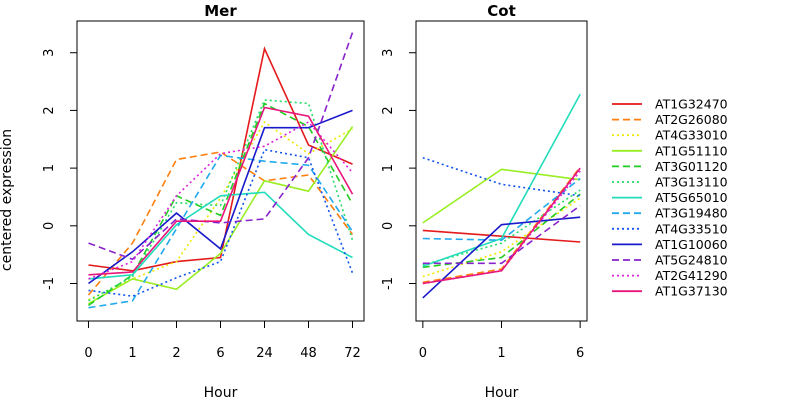 The height and width of the screenshot is (400, 800). Describe the element at coordinates (691, 150) in the screenshot. I see `legend-label: AT1G51110` at that location.